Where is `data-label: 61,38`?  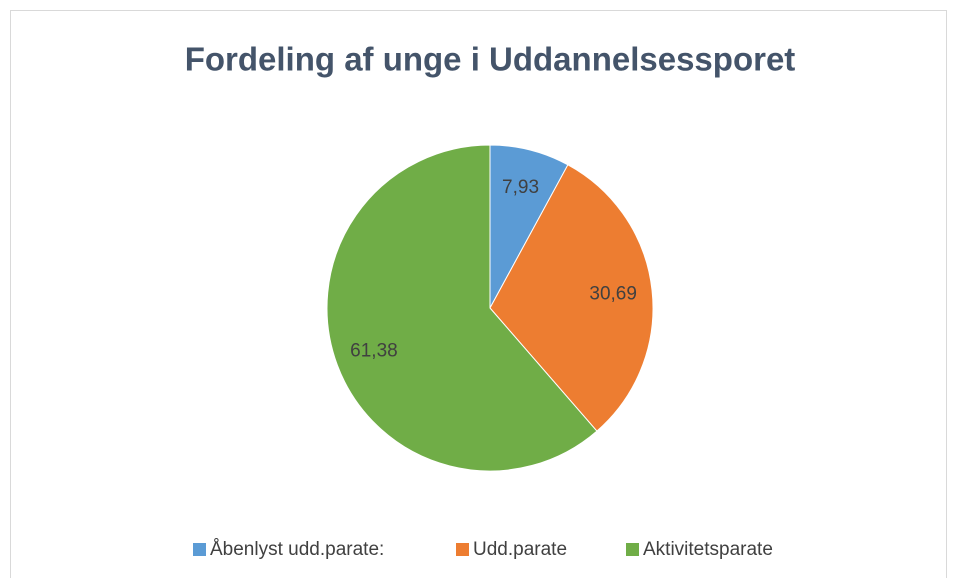 data-label: 61,38 is located at coordinates (374, 350).